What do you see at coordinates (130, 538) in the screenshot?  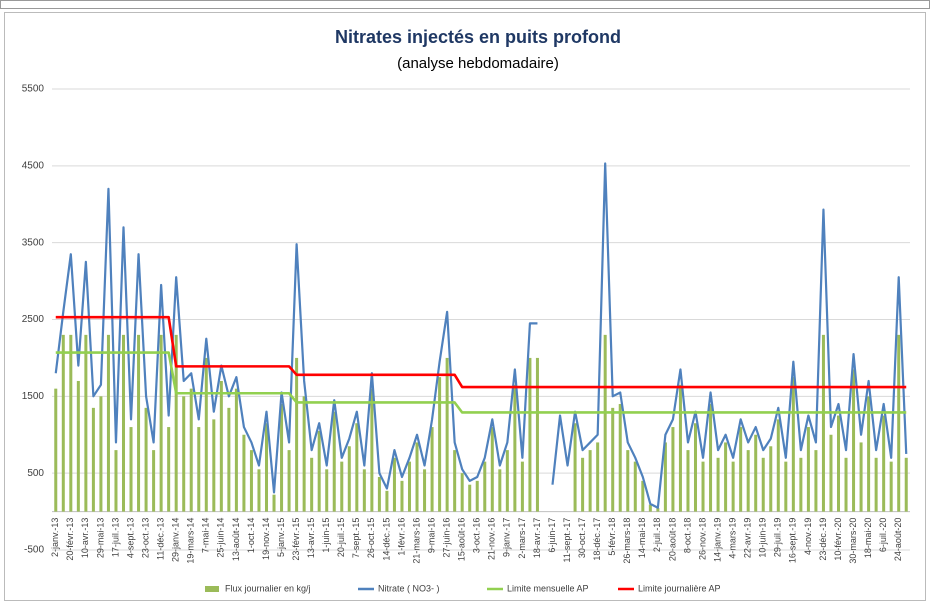 I see `x-tick-label: 4-sept.-13` at bounding box center [130, 538].